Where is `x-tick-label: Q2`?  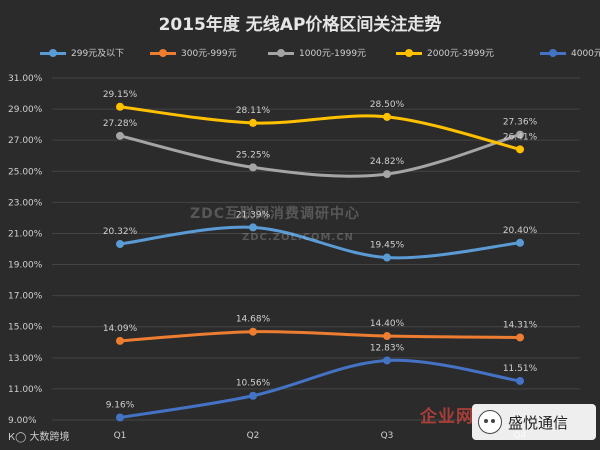
x-tick-label: Q2 is located at coordinates (253, 436).